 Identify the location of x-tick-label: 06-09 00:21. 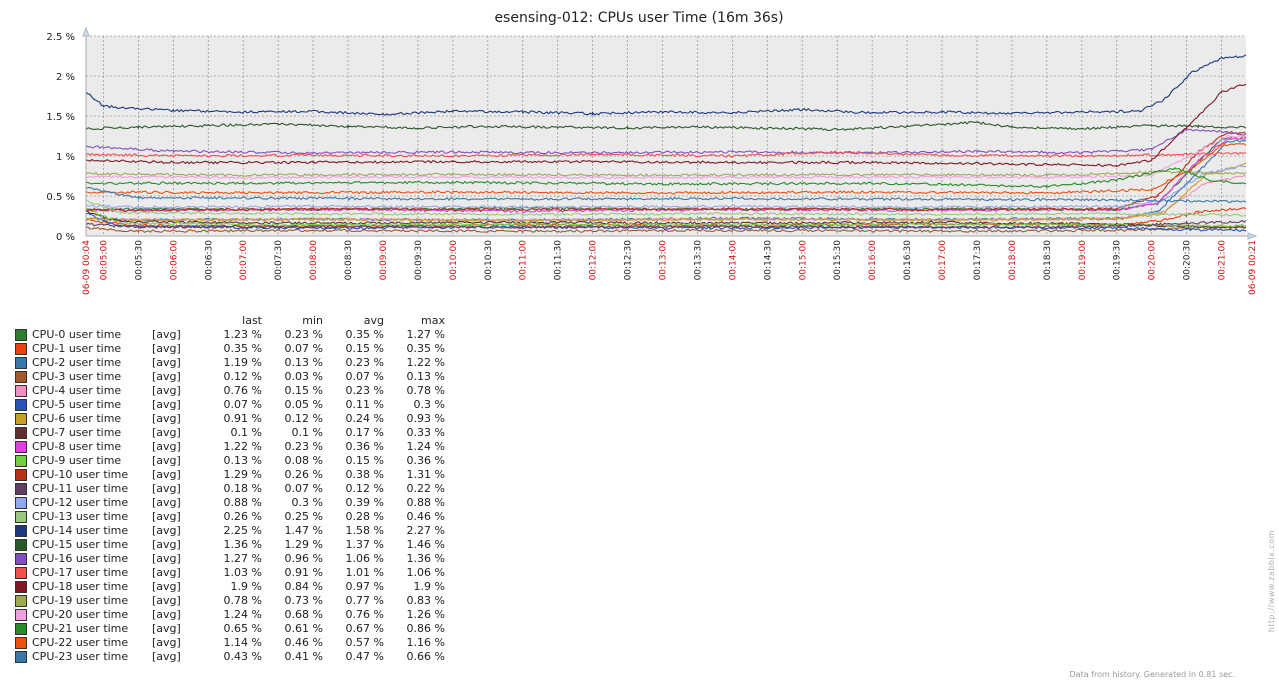
(1253, 267).